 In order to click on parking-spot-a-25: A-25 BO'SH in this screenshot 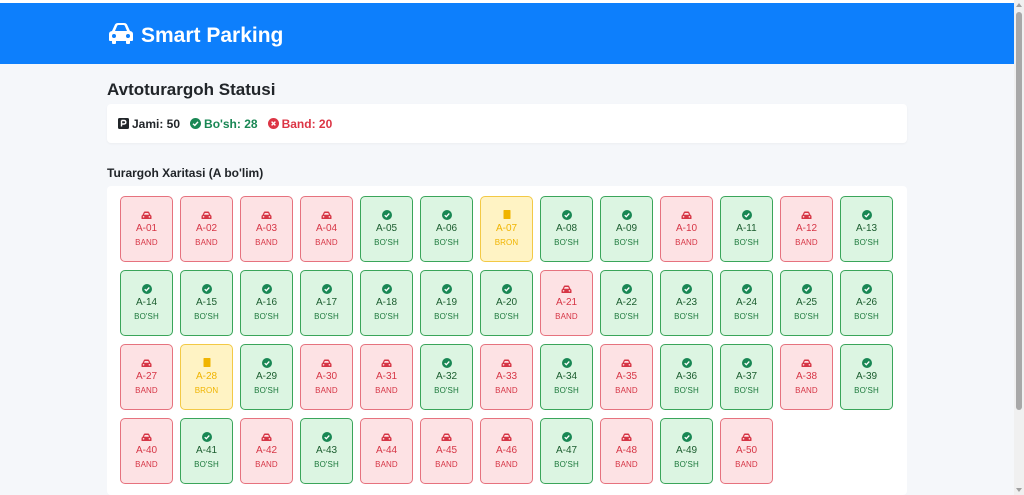, I will do `click(806, 303)`.